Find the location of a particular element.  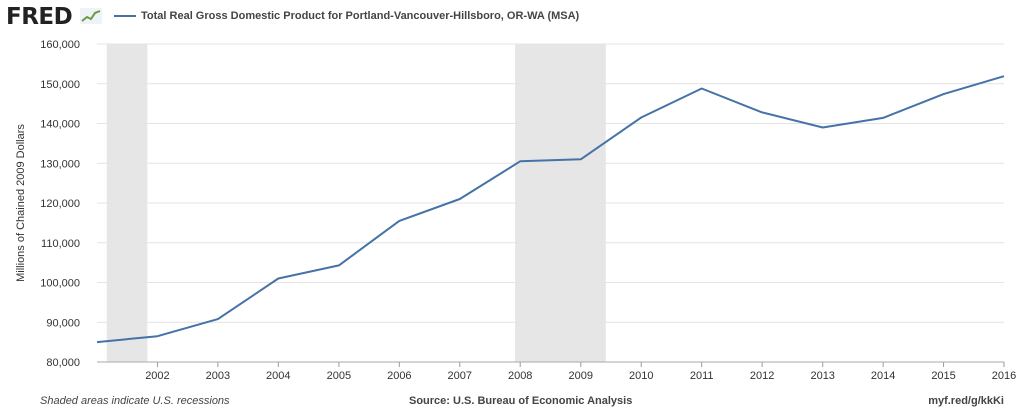

x-tick-label: 2013 is located at coordinates (822, 376).